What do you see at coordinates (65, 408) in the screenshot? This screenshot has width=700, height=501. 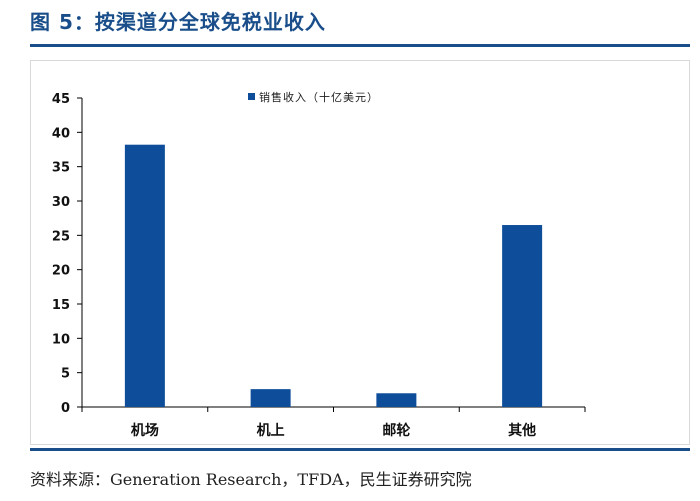 I see `y-tick-label: 0` at bounding box center [65, 408].